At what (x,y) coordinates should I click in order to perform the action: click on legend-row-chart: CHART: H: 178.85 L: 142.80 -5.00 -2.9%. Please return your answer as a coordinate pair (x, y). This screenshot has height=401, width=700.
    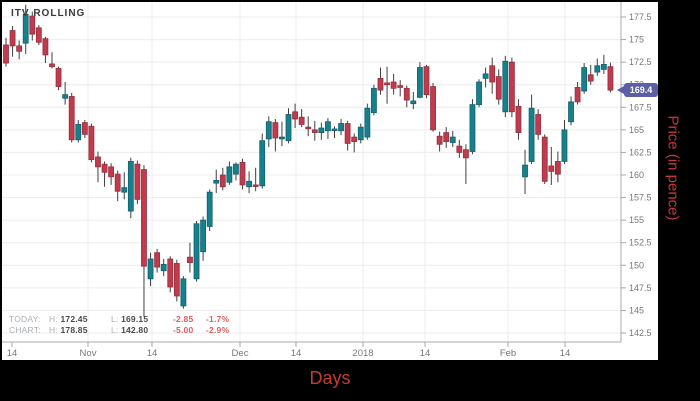
    Looking at the image, I should click on (124, 330).